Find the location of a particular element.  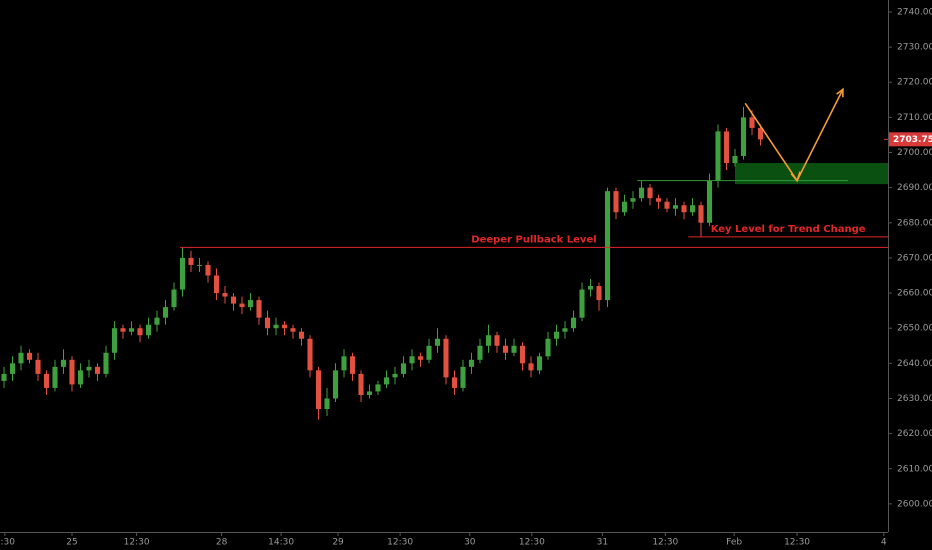

x-tick-label: 28 is located at coordinates (222, 543).